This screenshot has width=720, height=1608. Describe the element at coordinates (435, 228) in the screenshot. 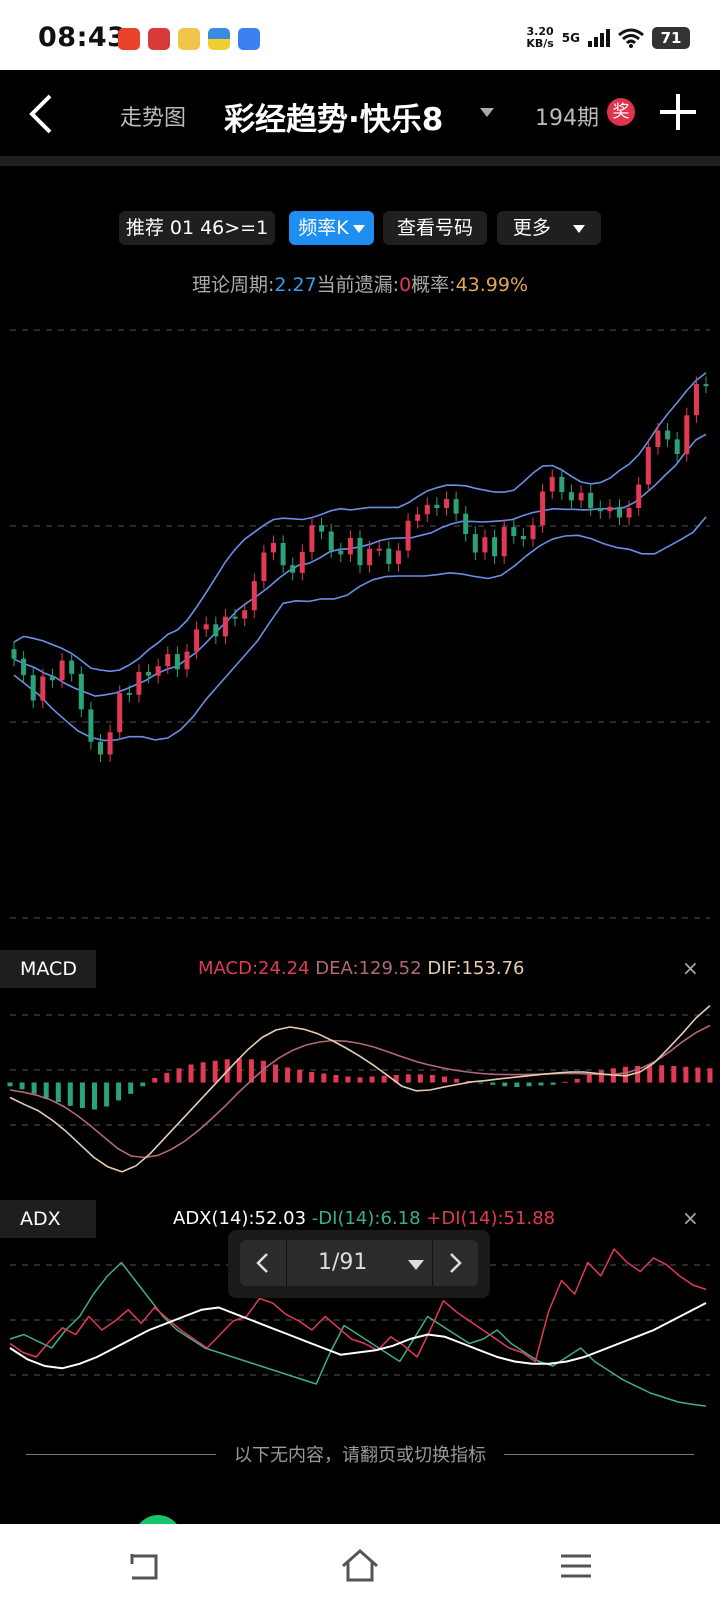

I see `view-numbers-button: 查看号码` at that location.